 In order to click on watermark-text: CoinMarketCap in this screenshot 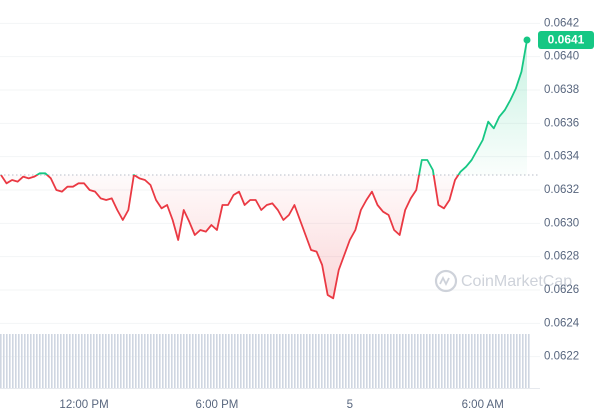, I will do `click(516, 281)`.